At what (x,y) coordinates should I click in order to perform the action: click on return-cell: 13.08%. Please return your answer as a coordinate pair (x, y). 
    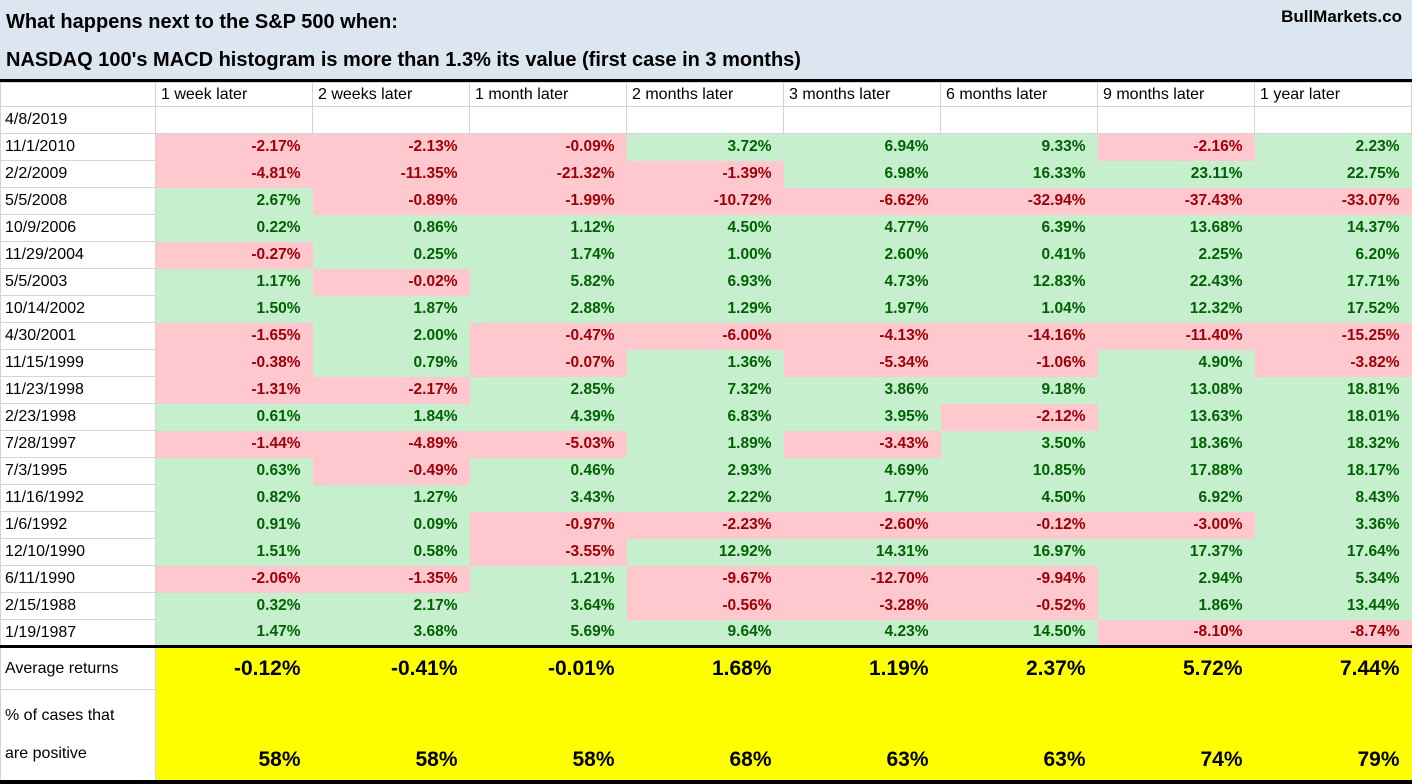
    Looking at the image, I should click on (1176, 390).